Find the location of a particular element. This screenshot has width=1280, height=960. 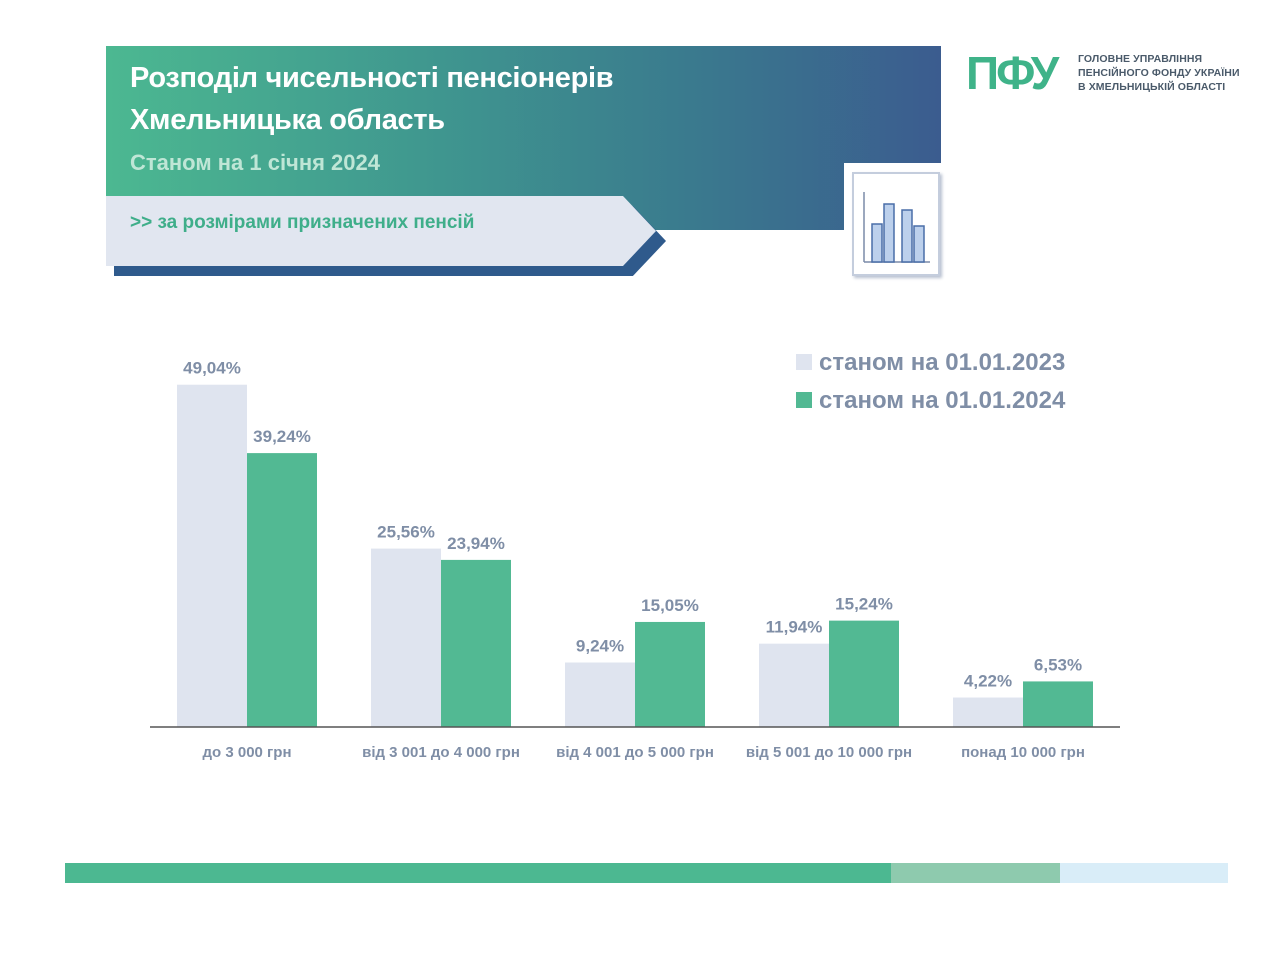

category-label: від 4 001 до 5 000 грн is located at coordinates (635, 752).